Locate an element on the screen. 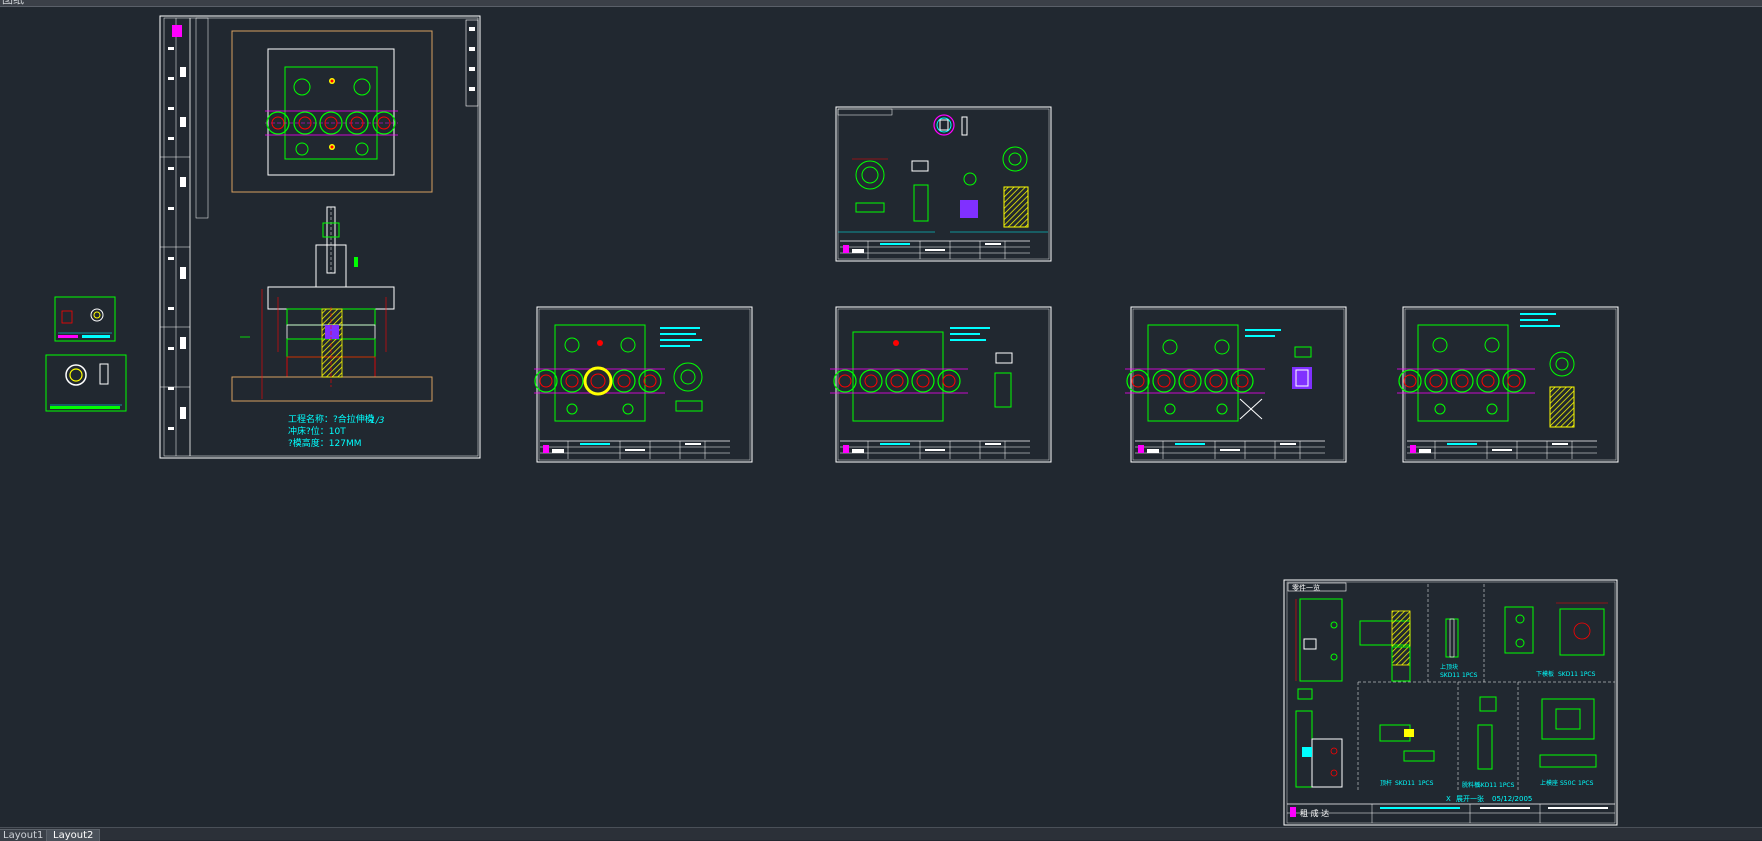 The width and height of the screenshot is (1762, 841). parts-company-name: 租 成 达 is located at coordinates (1314, 813).